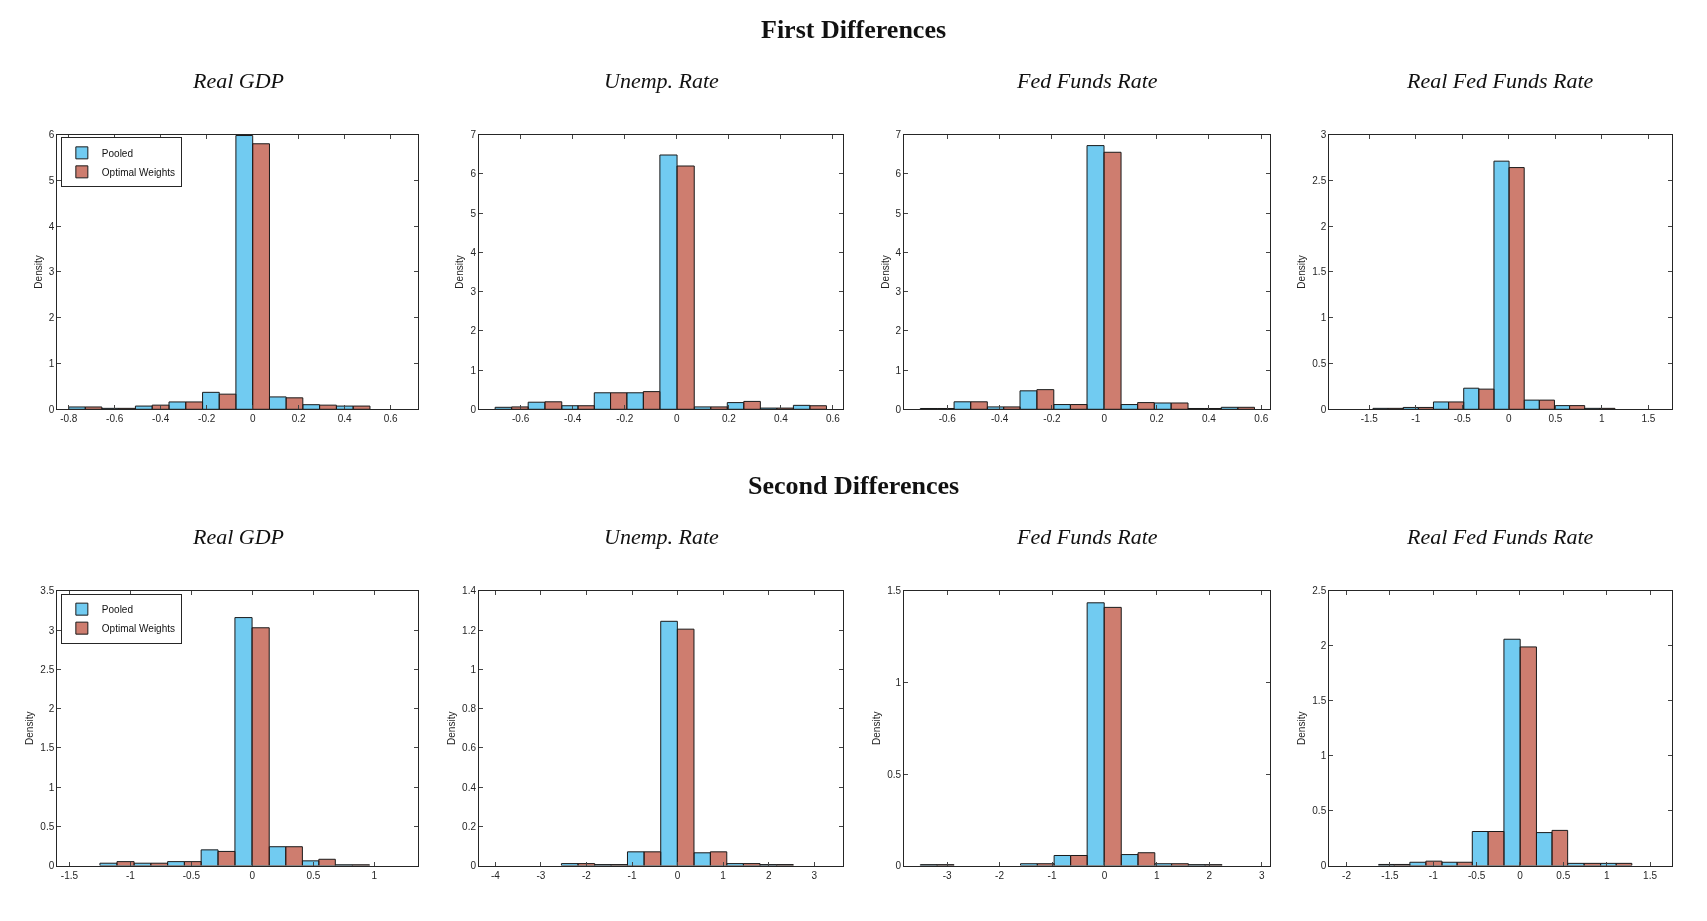  I want to click on y-tick-label: 1.2, so click(469, 630).